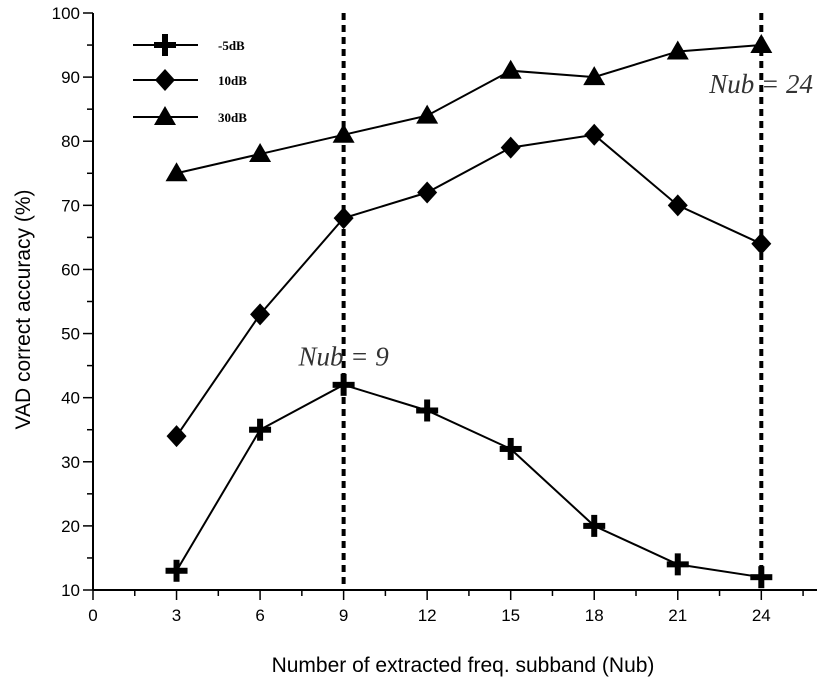  What do you see at coordinates (70, 205) in the screenshot?
I see `y-tick-label: 70` at bounding box center [70, 205].